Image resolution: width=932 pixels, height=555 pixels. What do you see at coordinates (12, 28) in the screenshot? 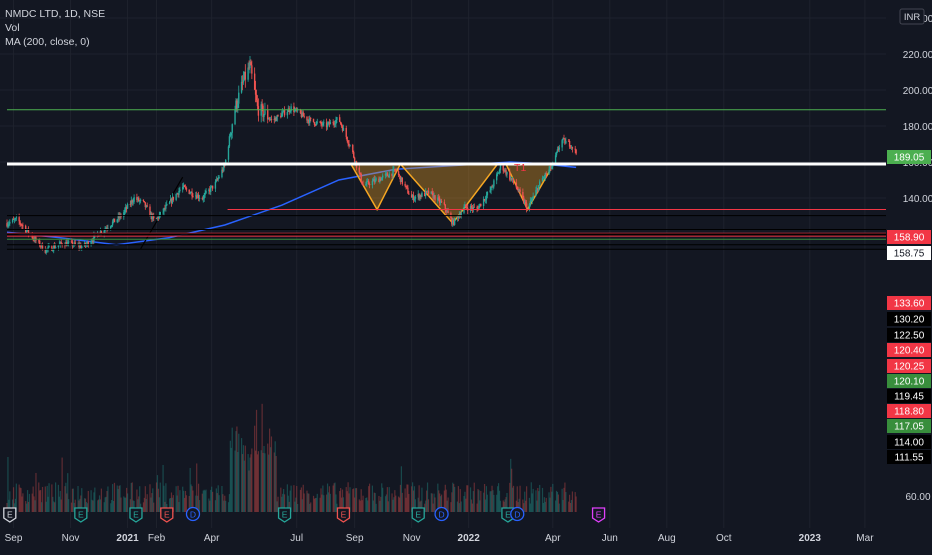
I see `volume-indicator-label: Vol` at bounding box center [12, 28].